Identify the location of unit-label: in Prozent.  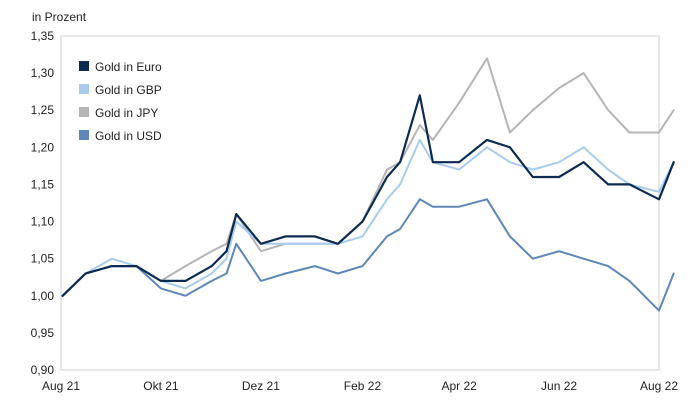
(59, 17).